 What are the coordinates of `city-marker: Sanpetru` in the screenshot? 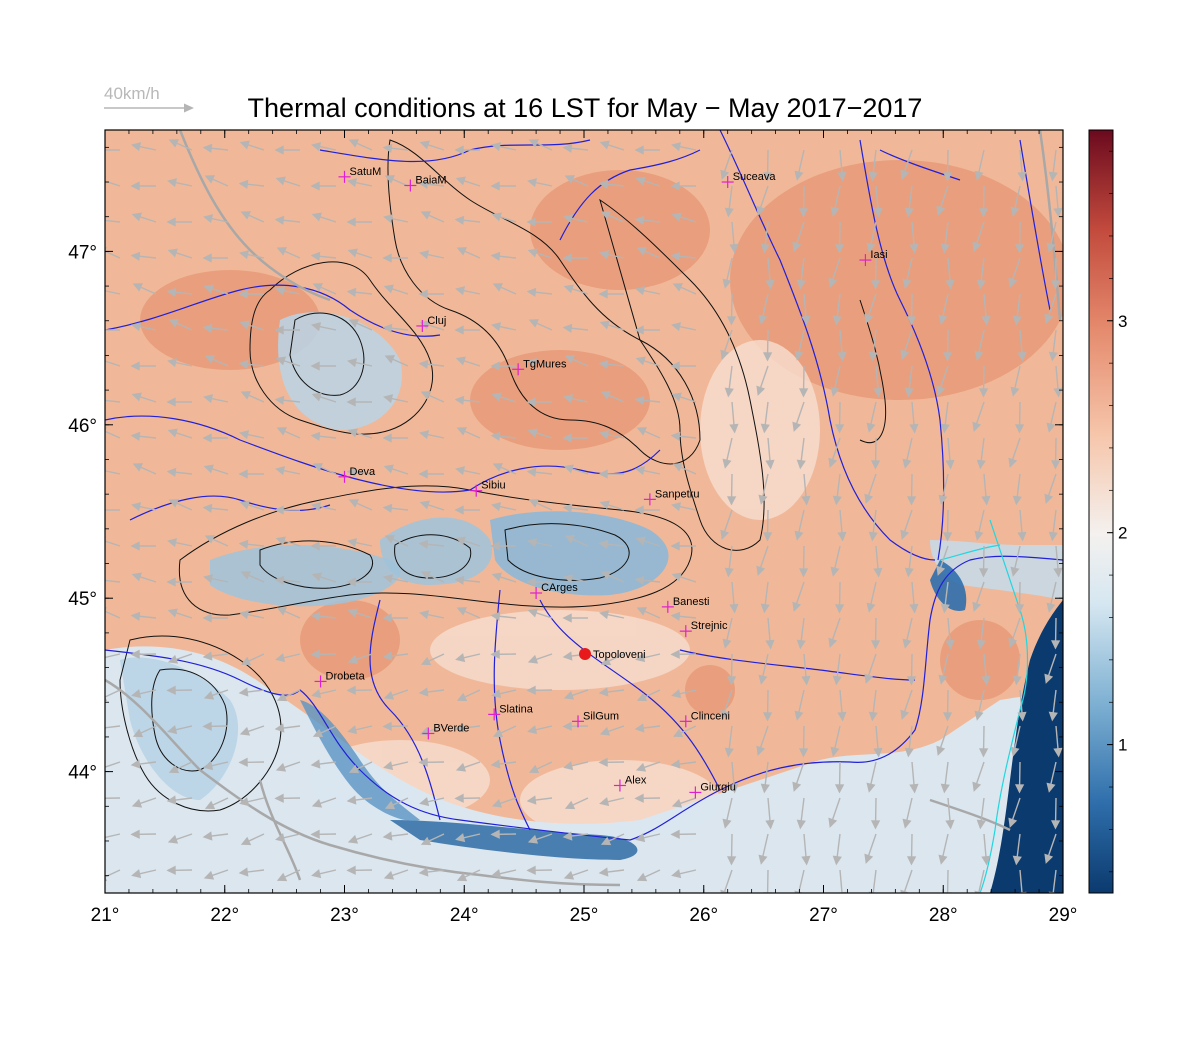 It's located at (671, 497).